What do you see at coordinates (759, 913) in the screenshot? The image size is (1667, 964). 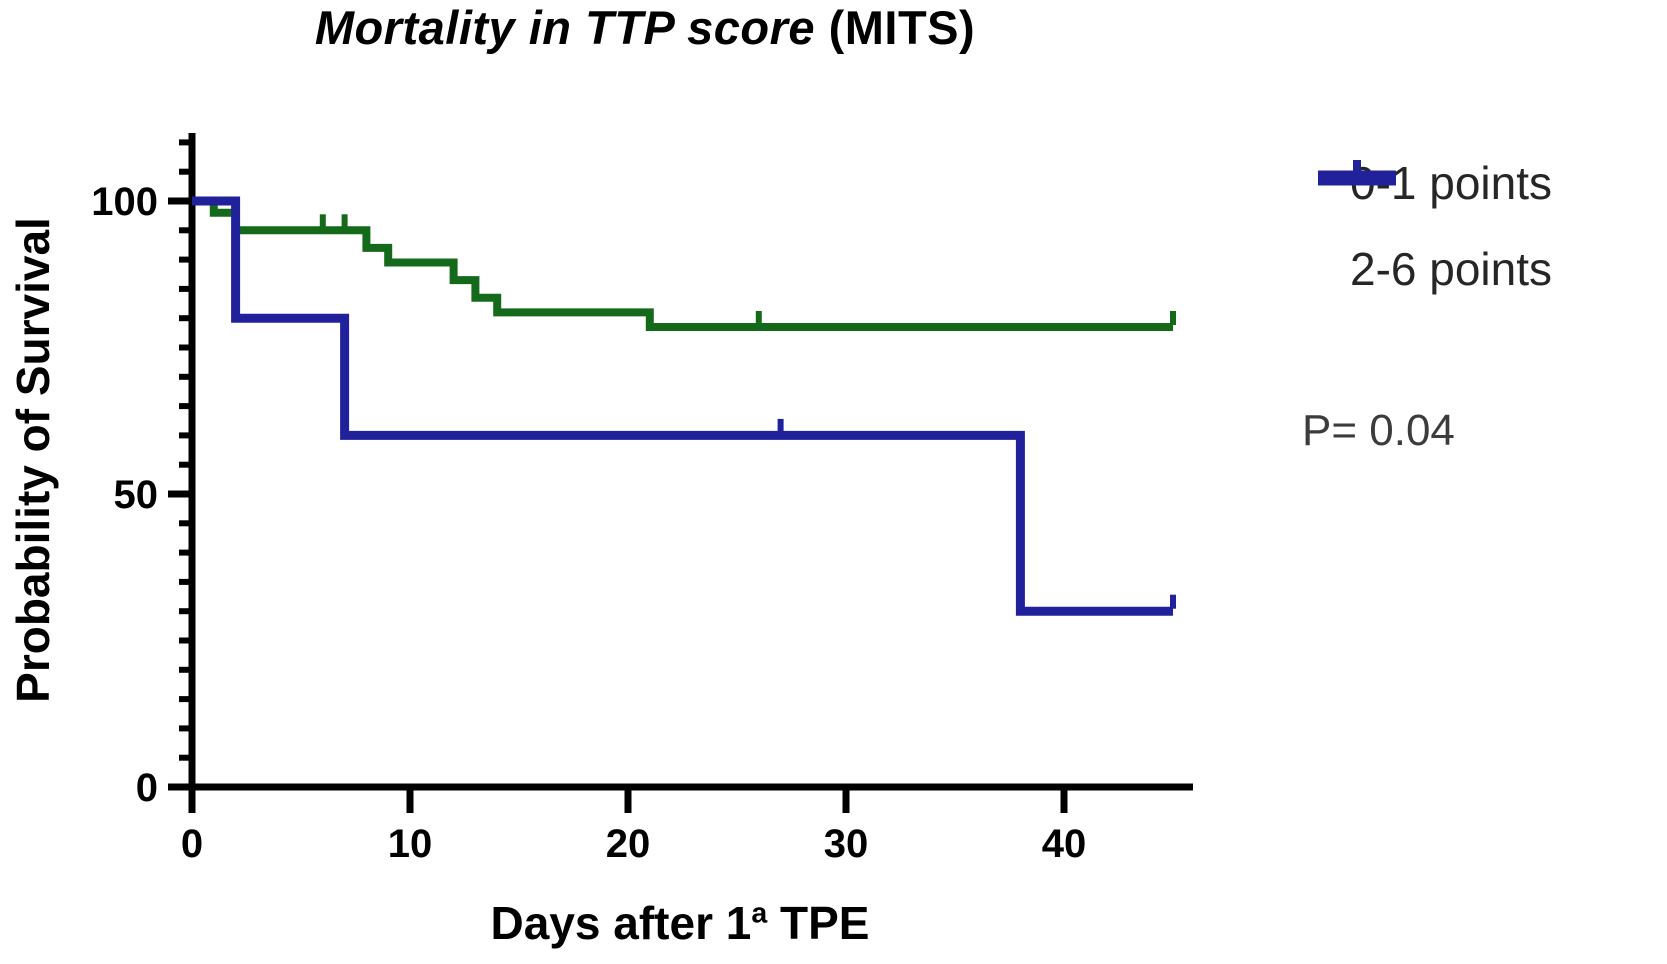 I see `x-axis-title-superscript: a` at bounding box center [759, 913].